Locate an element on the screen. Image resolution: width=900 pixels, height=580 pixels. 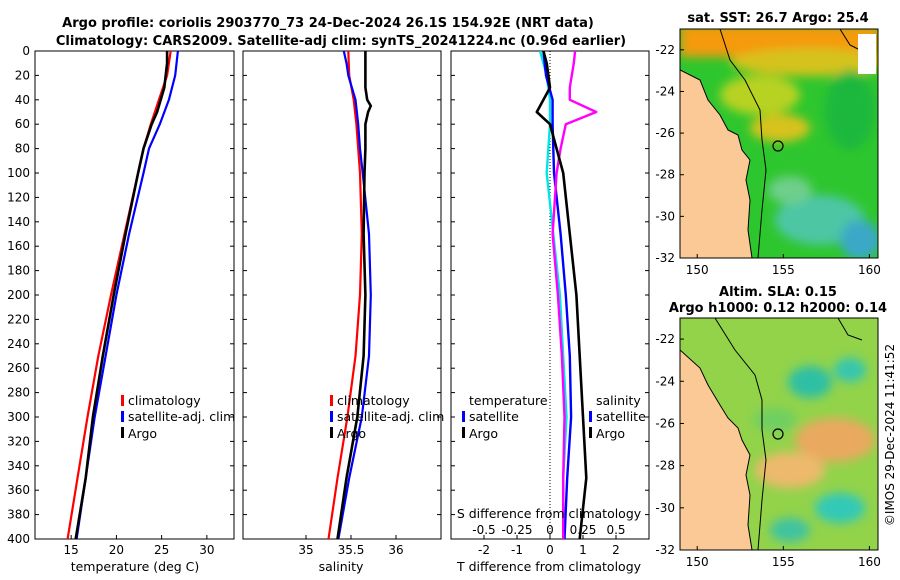
legend-swatch-t-argo is located at coordinates (463, 432).